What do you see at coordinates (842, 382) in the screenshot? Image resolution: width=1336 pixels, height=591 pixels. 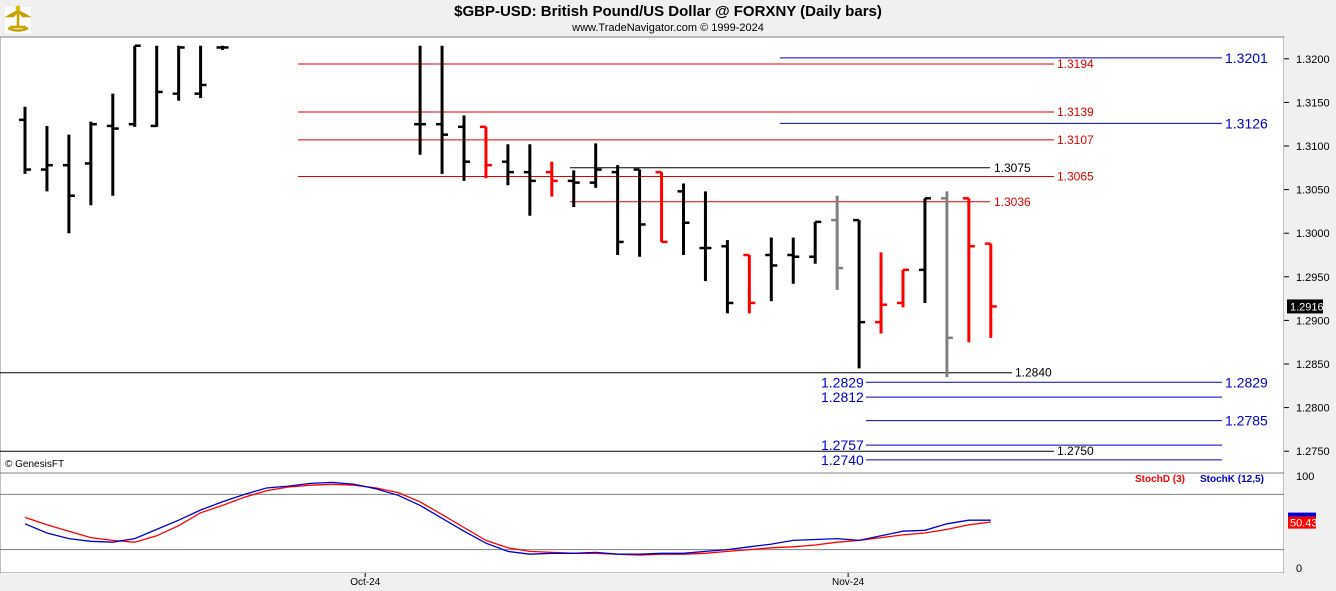 I see `level-label-left-1.2829: 1.2829` at bounding box center [842, 382].